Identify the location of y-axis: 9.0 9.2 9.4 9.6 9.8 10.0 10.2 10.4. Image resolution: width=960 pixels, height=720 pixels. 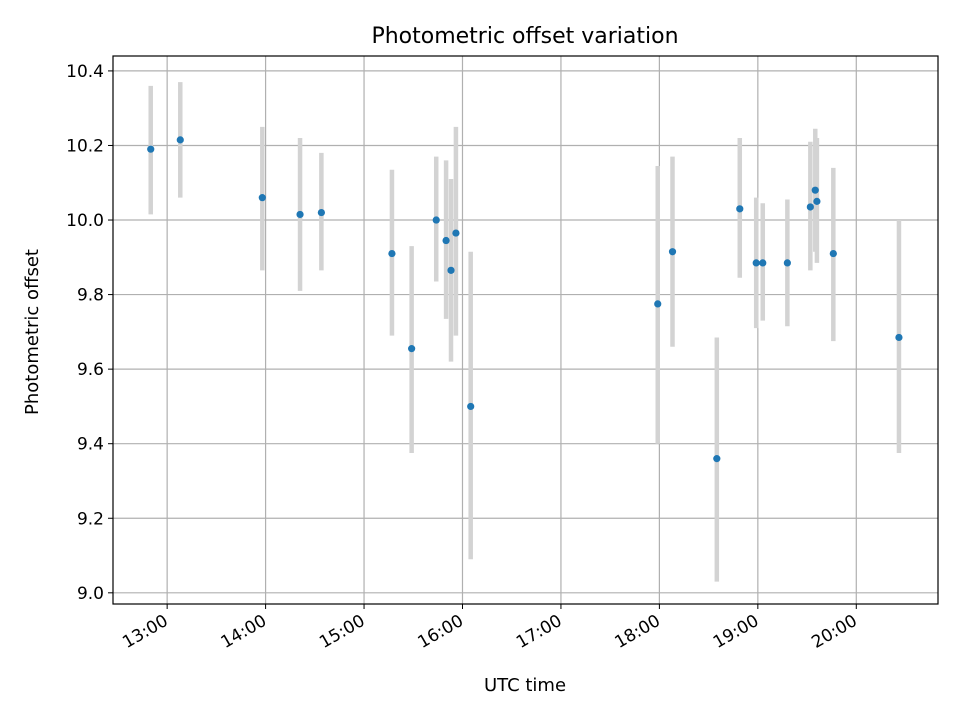
(89, 333).